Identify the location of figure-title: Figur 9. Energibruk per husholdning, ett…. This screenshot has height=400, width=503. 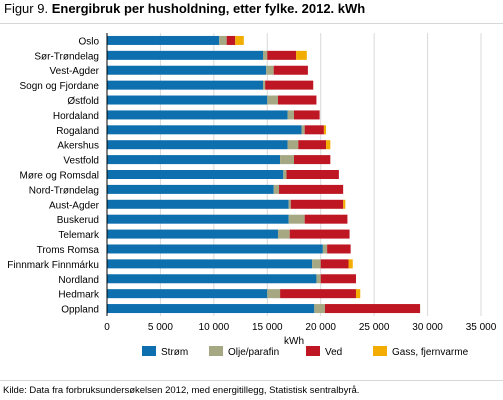
(184, 8).